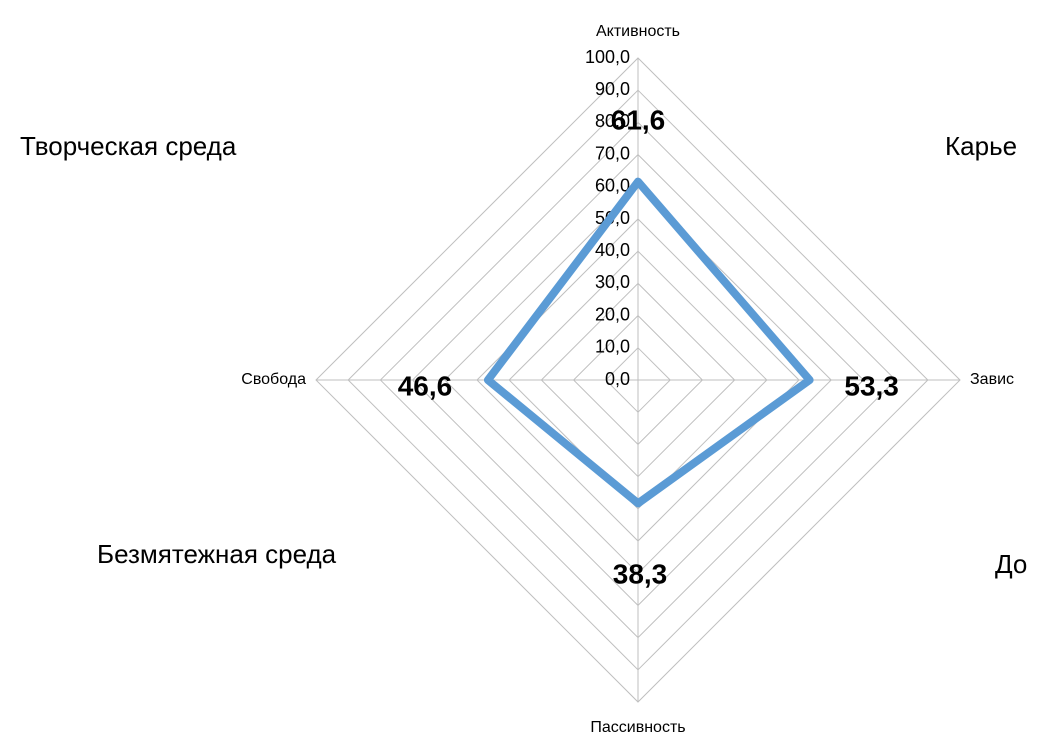  I want to click on annotation: Творческая среда, so click(128, 146).